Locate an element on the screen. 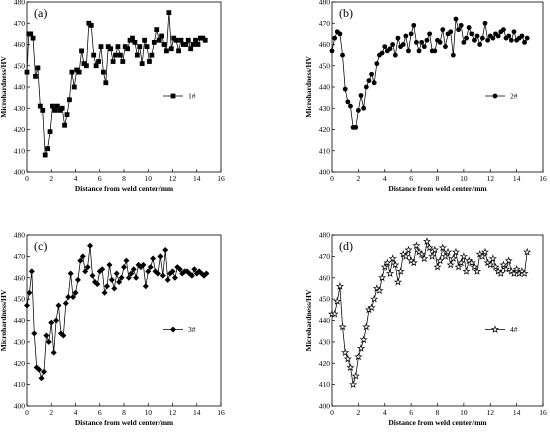 This screenshot has width=550, height=433. x-tick-label: 10 is located at coordinates (149, 412).